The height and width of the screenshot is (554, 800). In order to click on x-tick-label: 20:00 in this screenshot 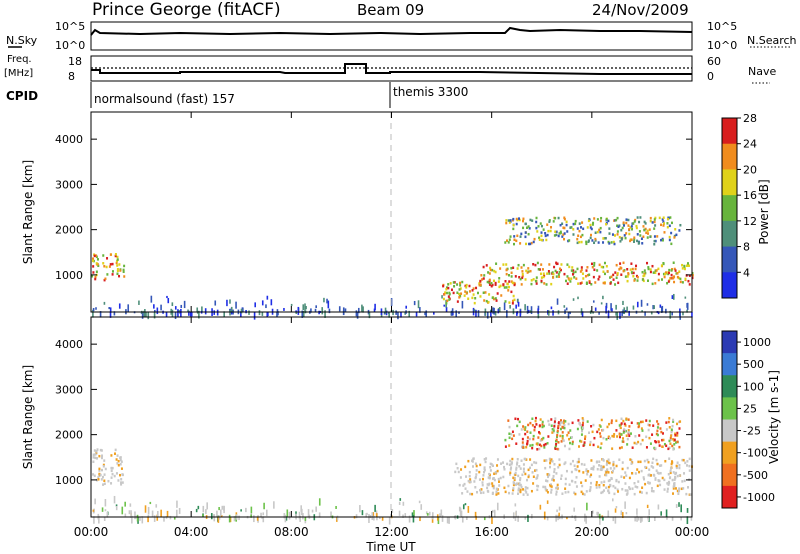, I will do `click(592, 532)`.